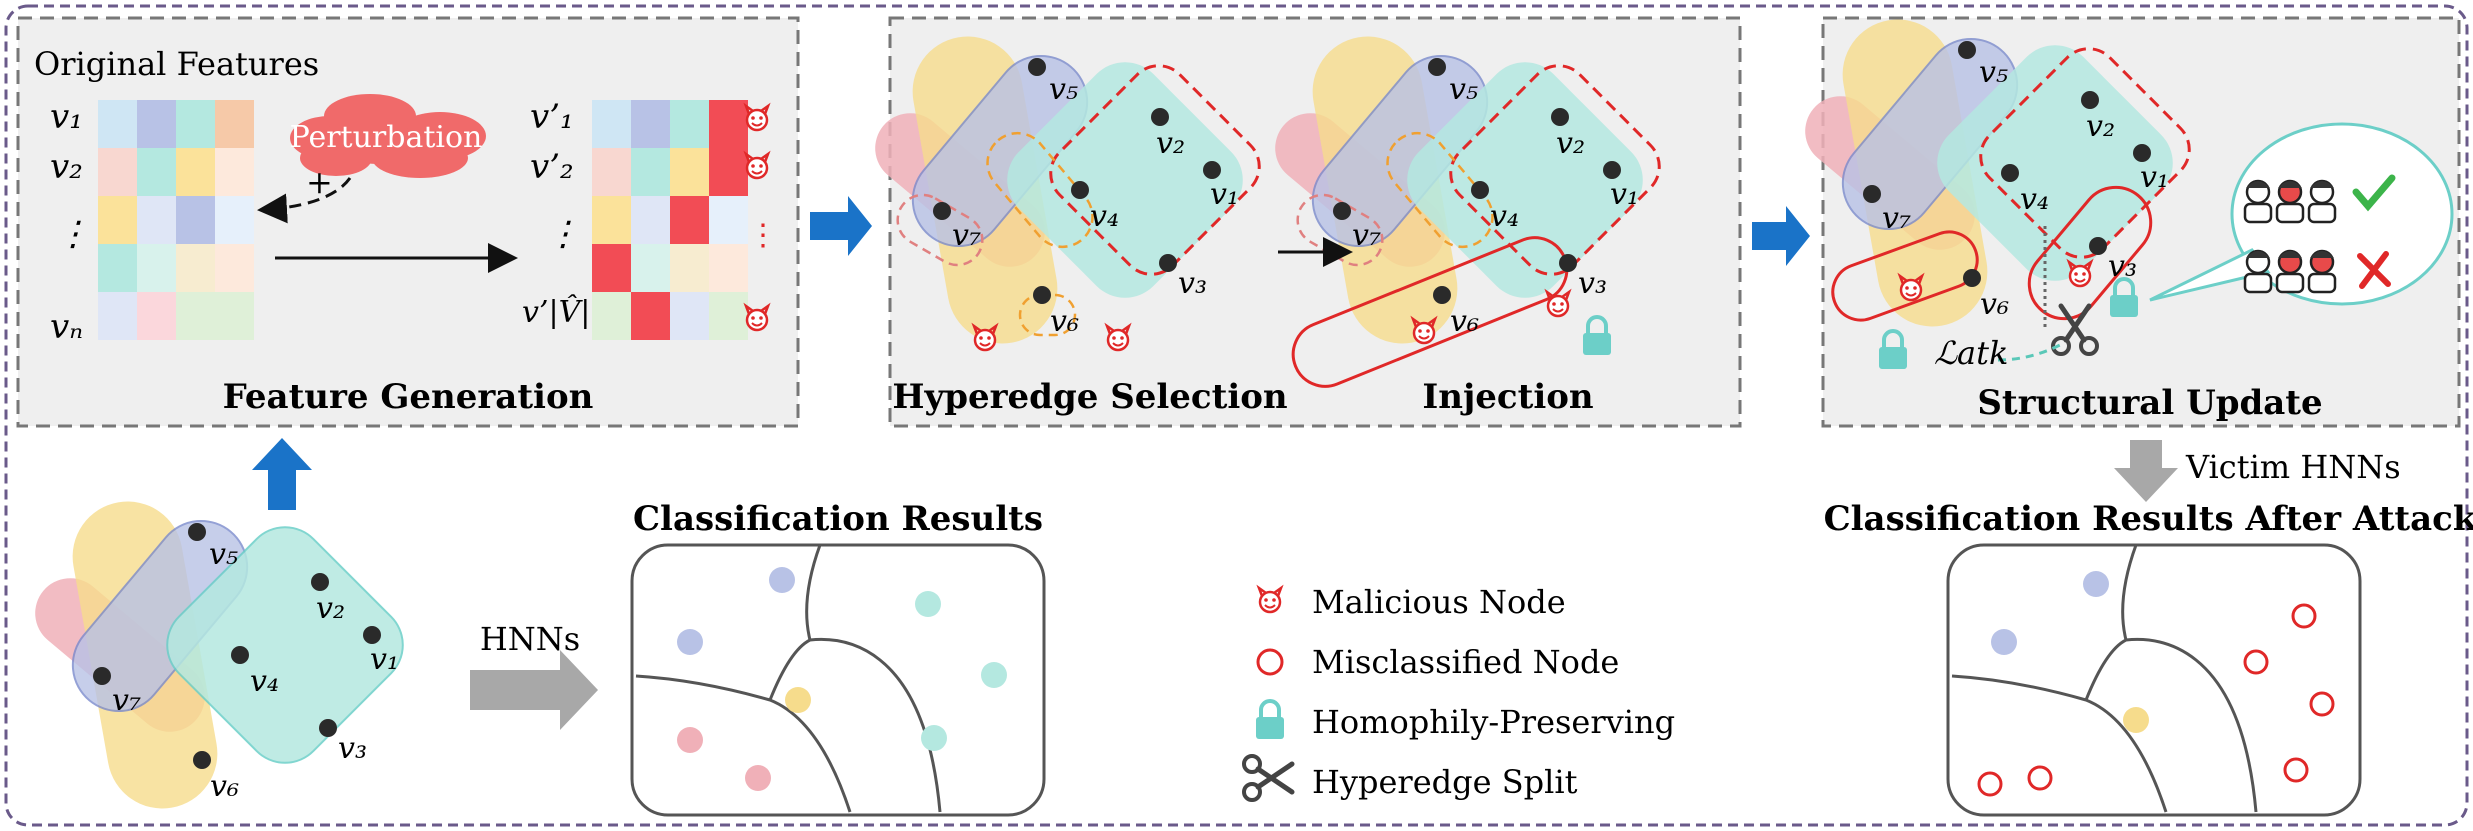  Describe the element at coordinates (408, 397) in the screenshot. I see `panel-caption: Feature Generation` at that location.